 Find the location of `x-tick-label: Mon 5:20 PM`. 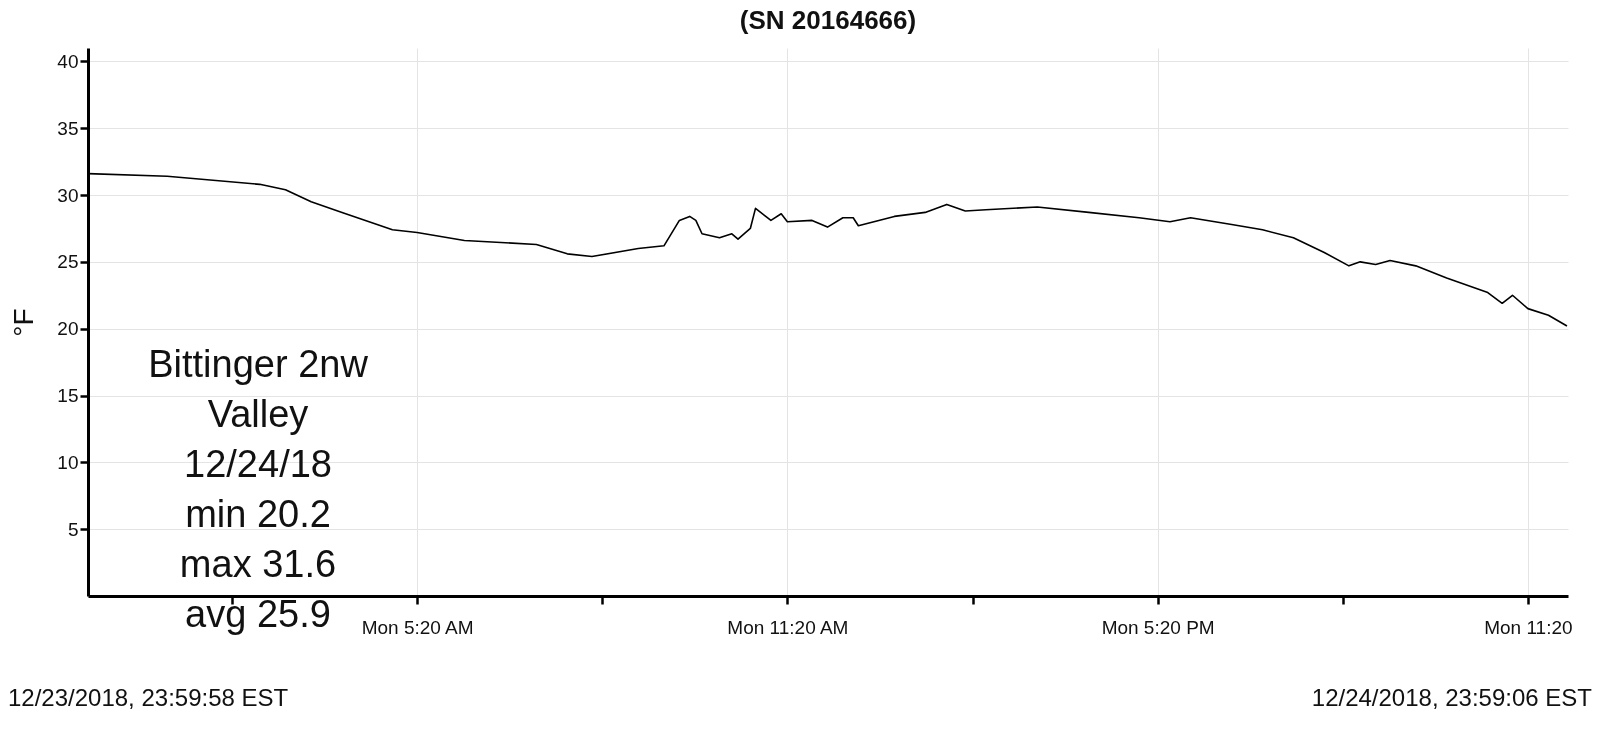

x-tick-label: Mon 5:20 PM is located at coordinates (1158, 627).